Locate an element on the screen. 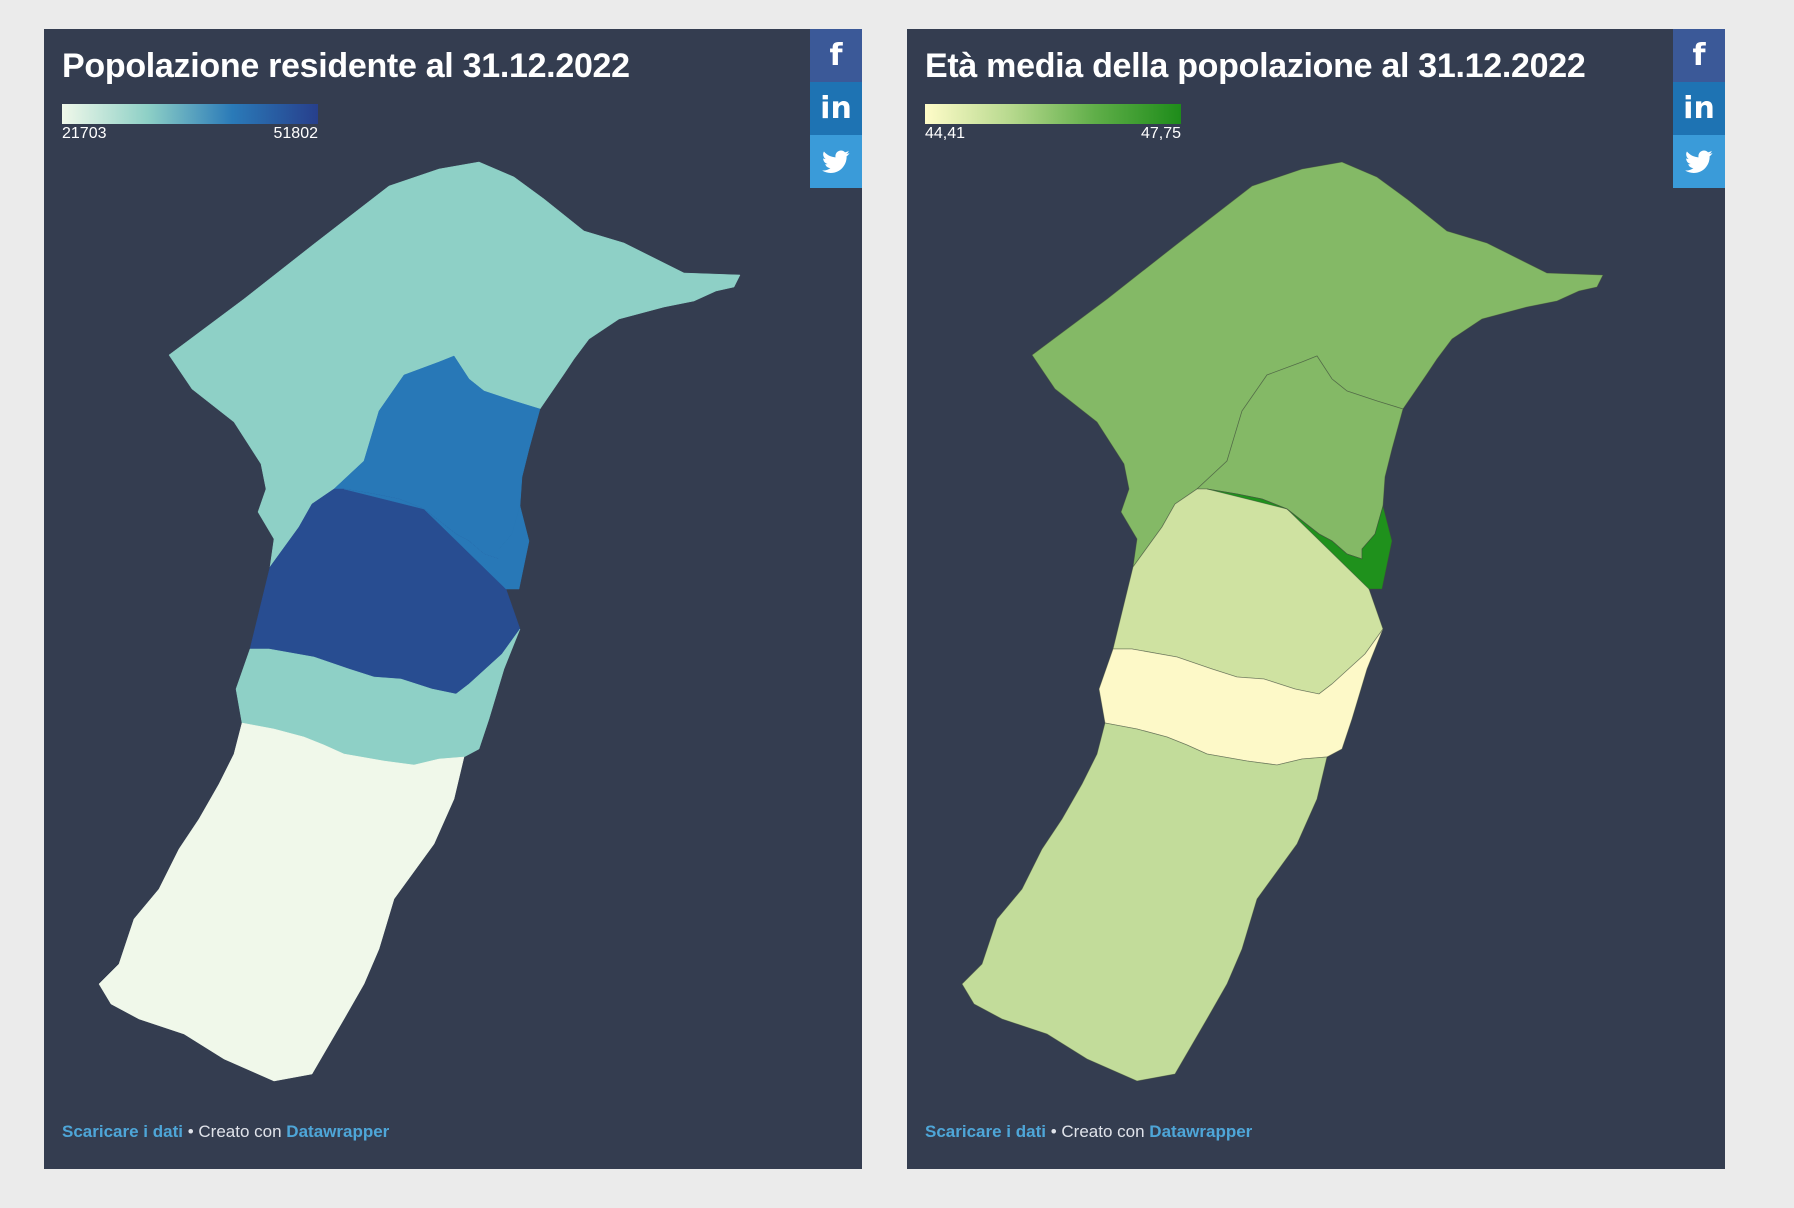  chart-title: Popolazione residente al 31.12.2022 is located at coordinates (346, 66).